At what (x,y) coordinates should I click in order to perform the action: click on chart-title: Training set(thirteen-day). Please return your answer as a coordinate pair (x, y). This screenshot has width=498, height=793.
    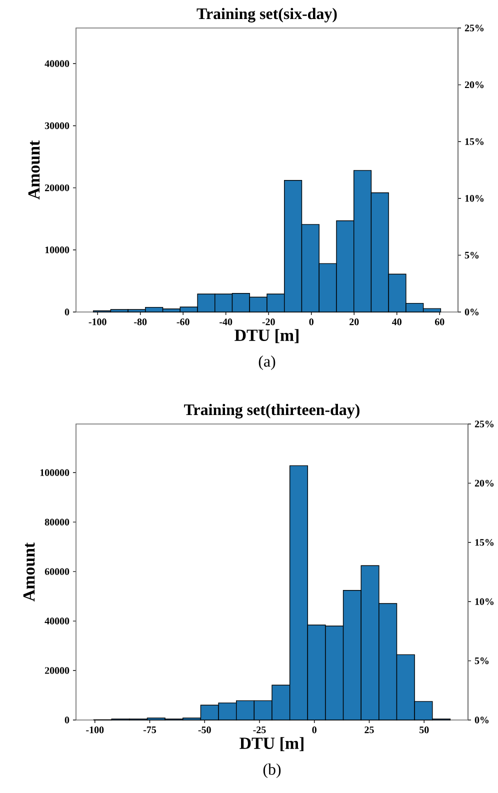
    Looking at the image, I should click on (272, 411).